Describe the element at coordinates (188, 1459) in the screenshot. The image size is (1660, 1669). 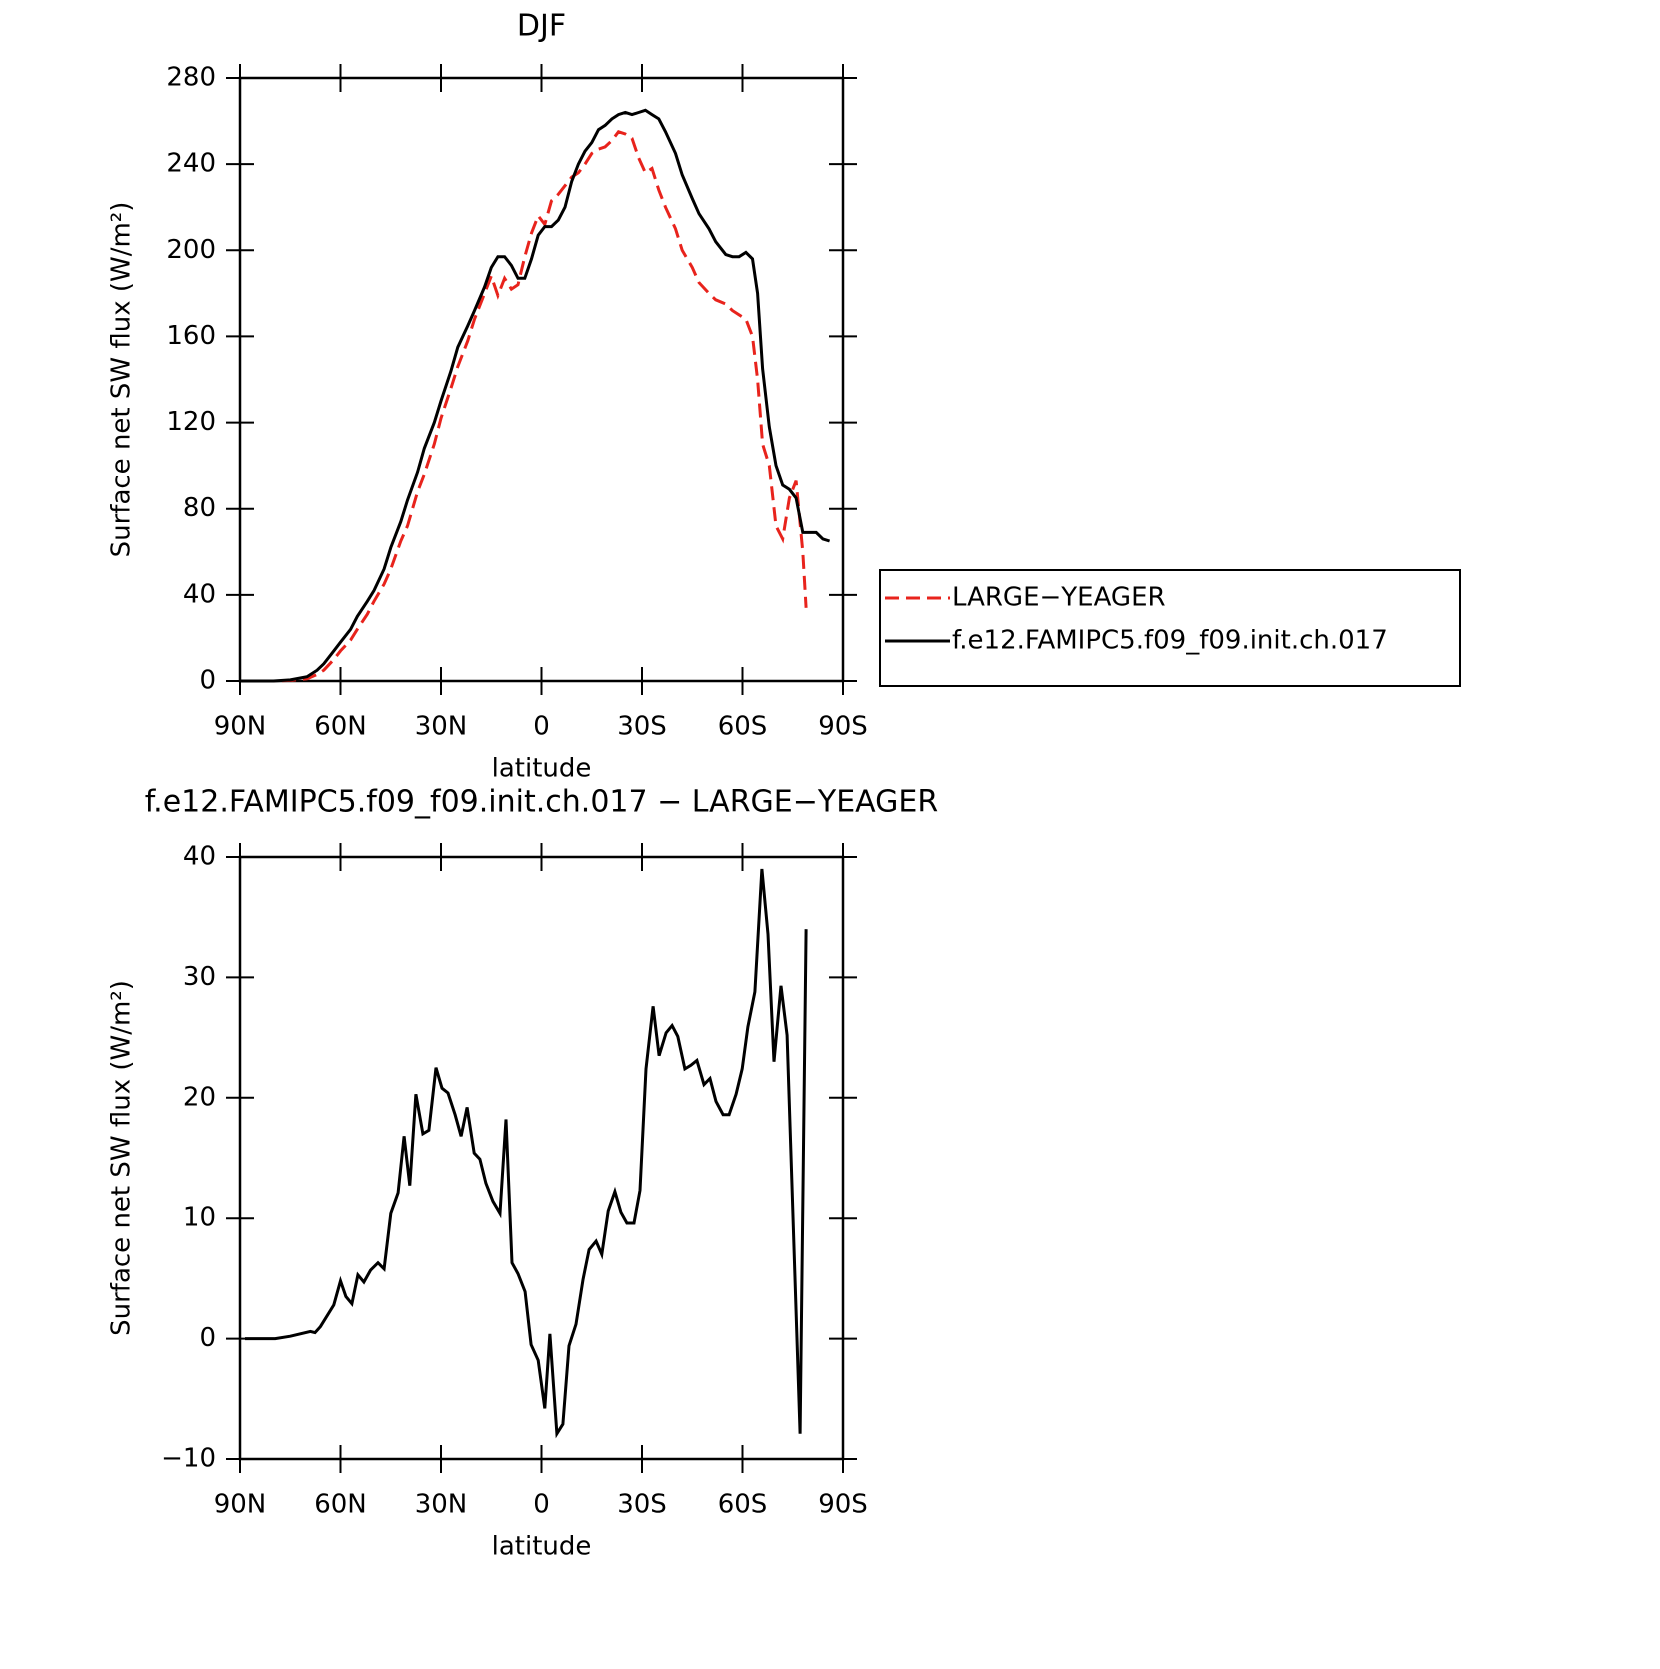
I see `y-tick-label: −10` at that location.